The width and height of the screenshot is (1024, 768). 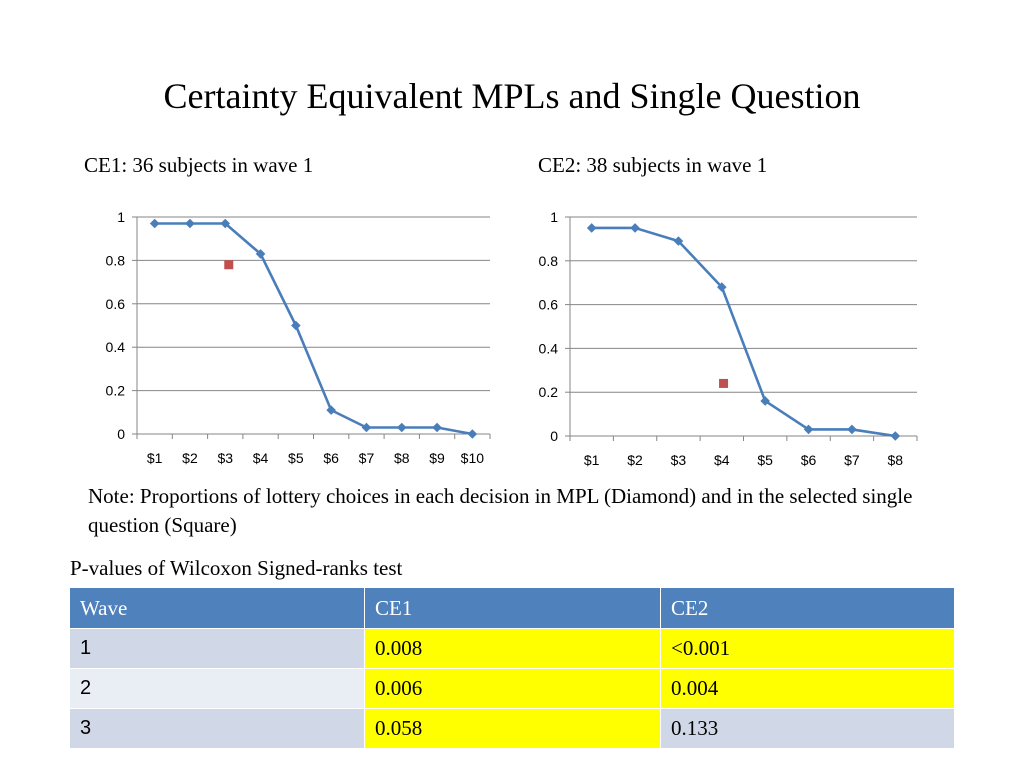 What do you see at coordinates (217, 688) in the screenshot?
I see `cell-wave: 2` at bounding box center [217, 688].